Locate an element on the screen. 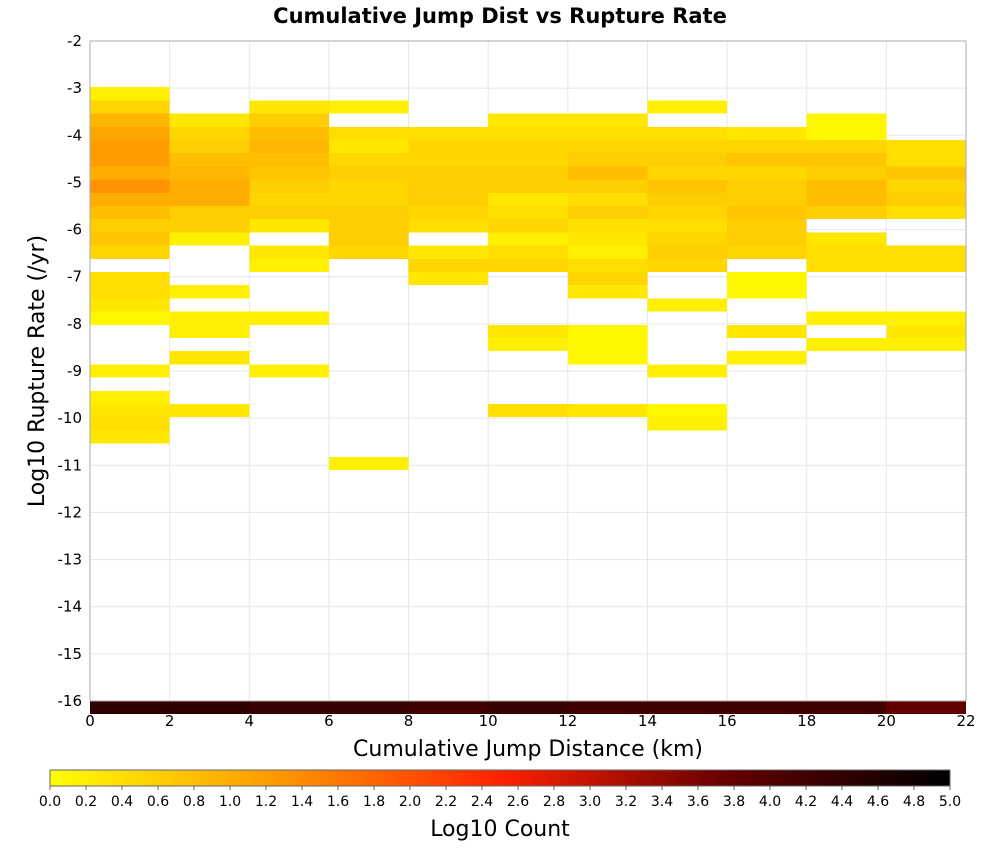 The width and height of the screenshot is (1000, 854). x-tick-label: 10 is located at coordinates (488, 721).